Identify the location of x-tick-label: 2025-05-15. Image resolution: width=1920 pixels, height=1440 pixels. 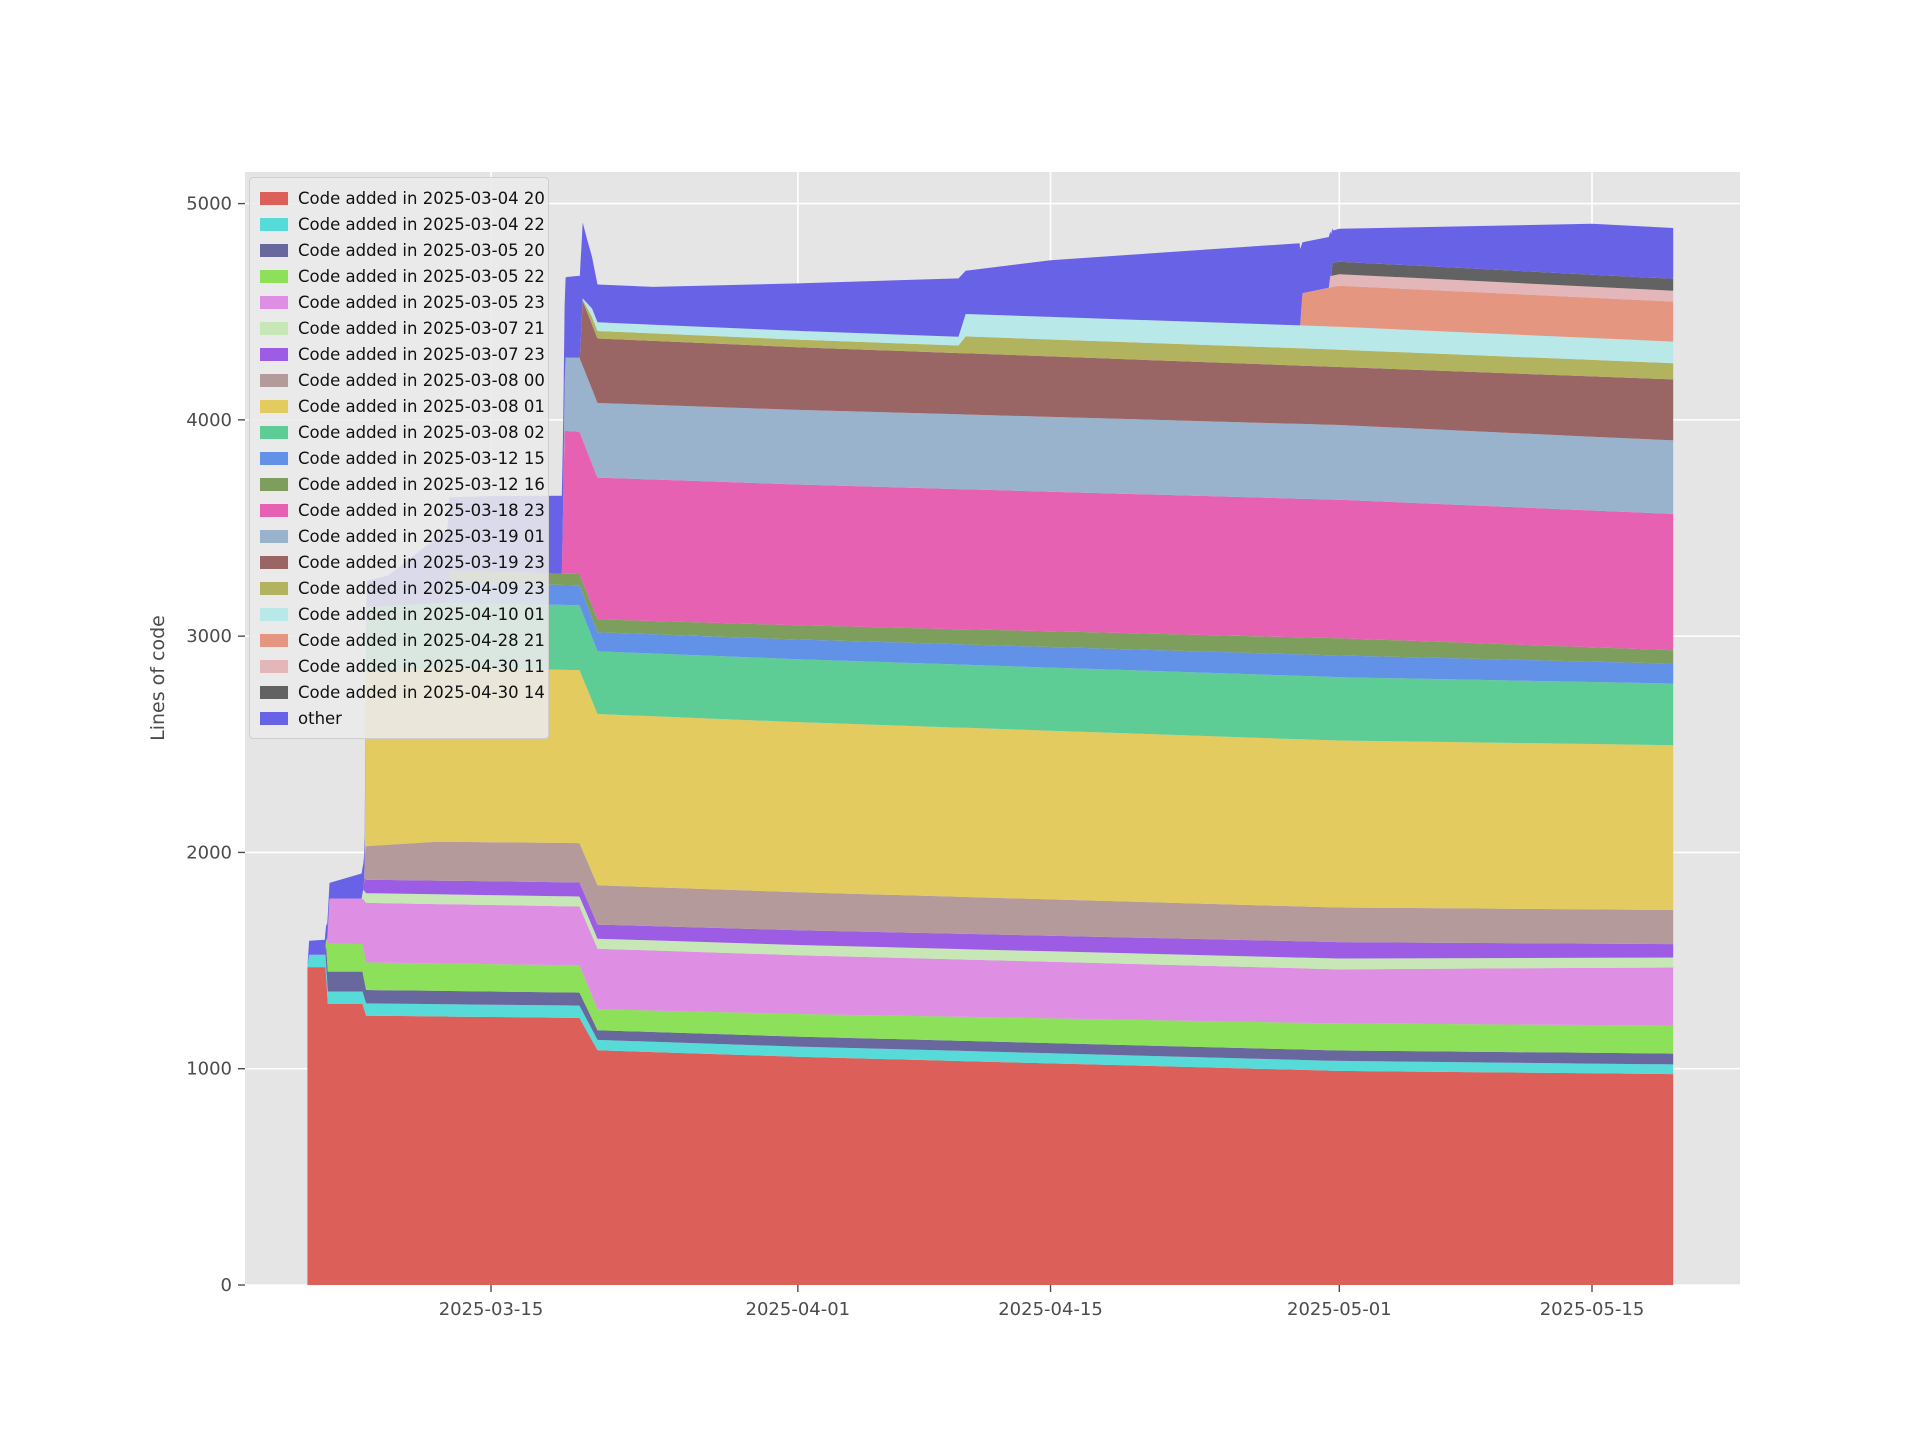
(1592, 1309).